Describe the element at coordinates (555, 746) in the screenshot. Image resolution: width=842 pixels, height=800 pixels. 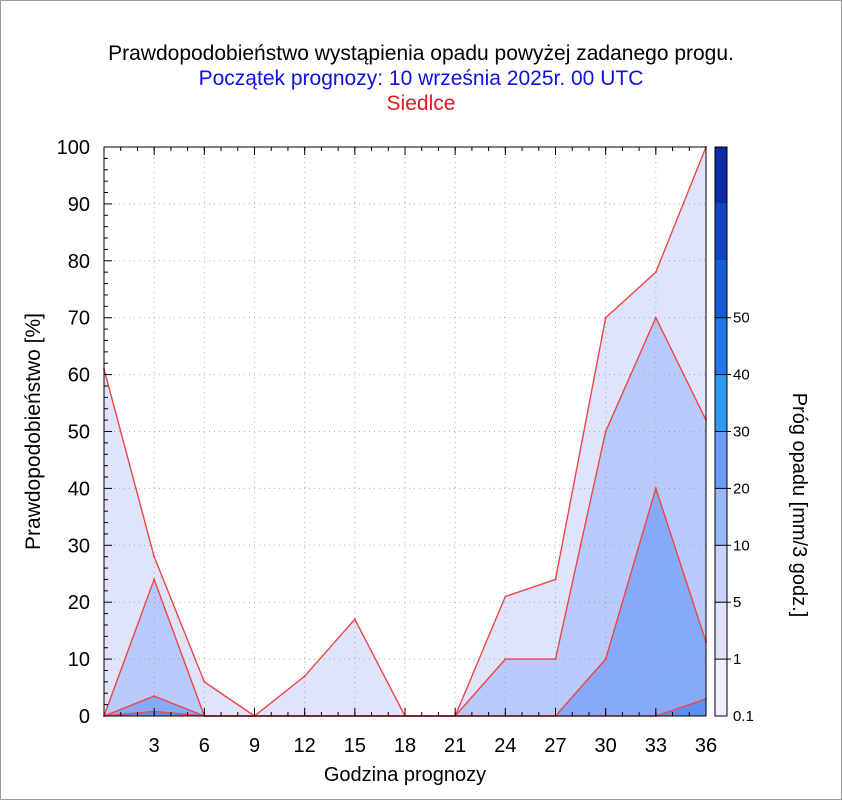
I see `x-tick-label-27: 27` at that location.